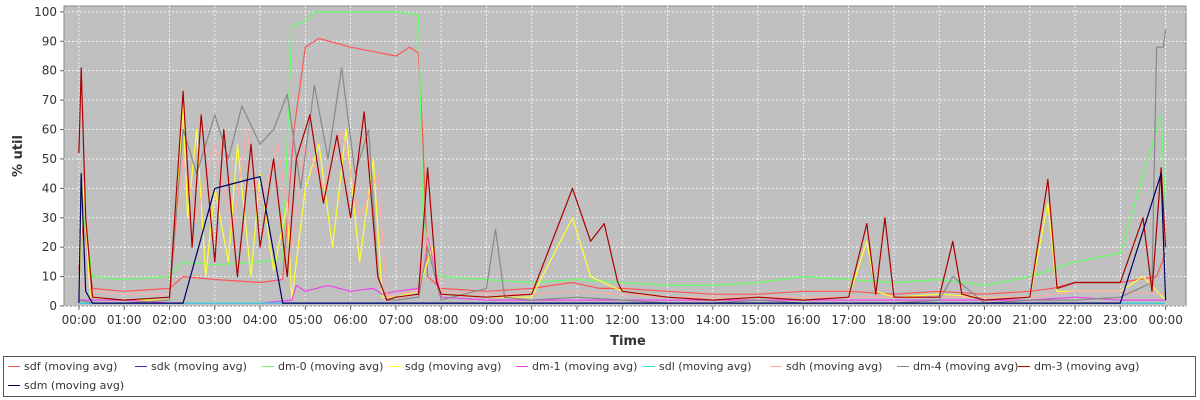 The width and height of the screenshot is (1200, 400). What do you see at coordinates (894, 320) in the screenshot?
I see `x-tick-label: 18:00` at bounding box center [894, 320].